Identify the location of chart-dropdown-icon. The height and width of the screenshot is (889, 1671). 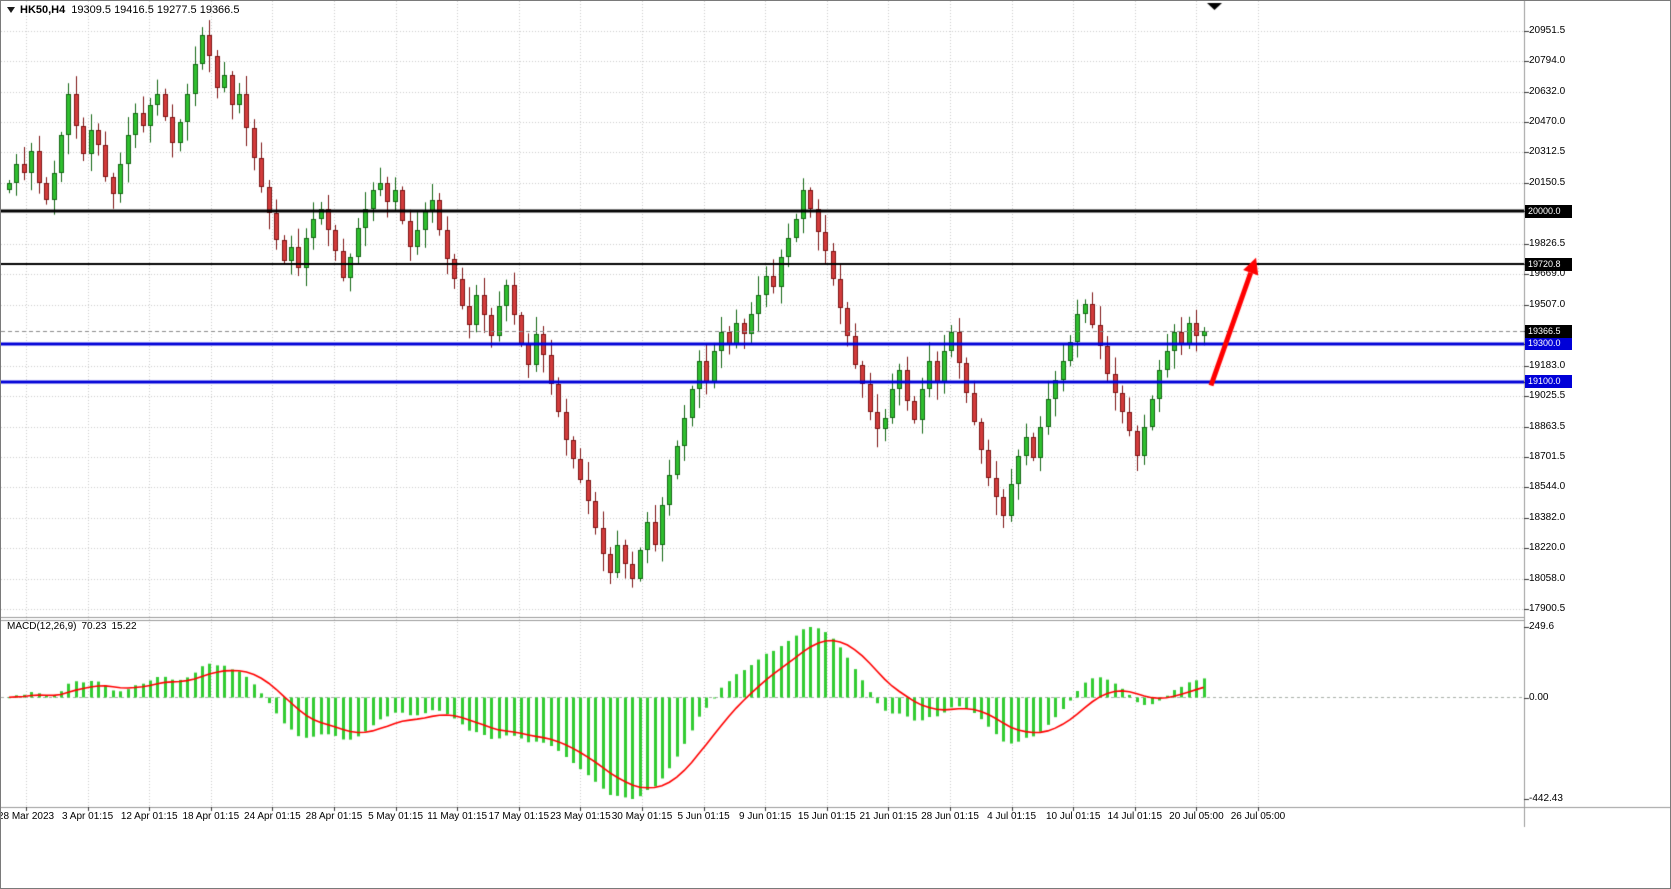
(11, 10).